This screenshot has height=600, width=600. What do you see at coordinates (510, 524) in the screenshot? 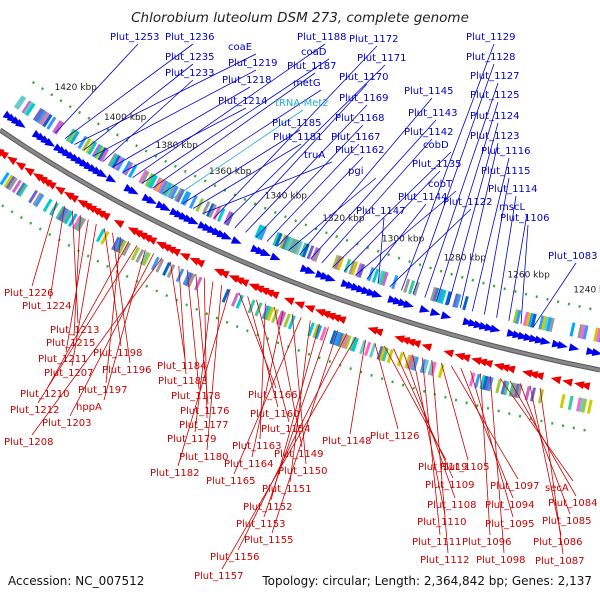
I see `gene-label: Plut_1095` at bounding box center [510, 524].